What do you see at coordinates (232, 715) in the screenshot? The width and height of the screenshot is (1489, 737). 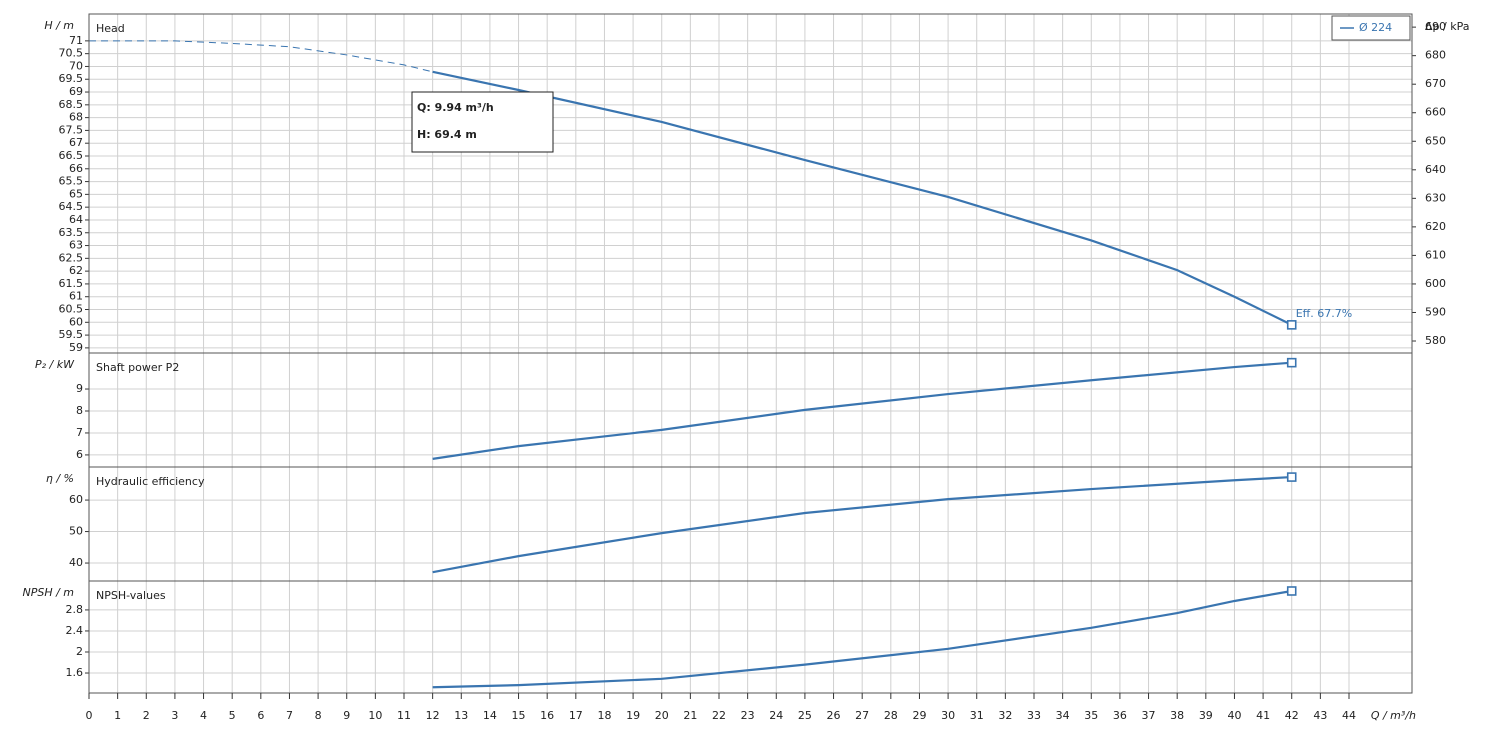 I see `x-tick-label: 5` at bounding box center [232, 715].